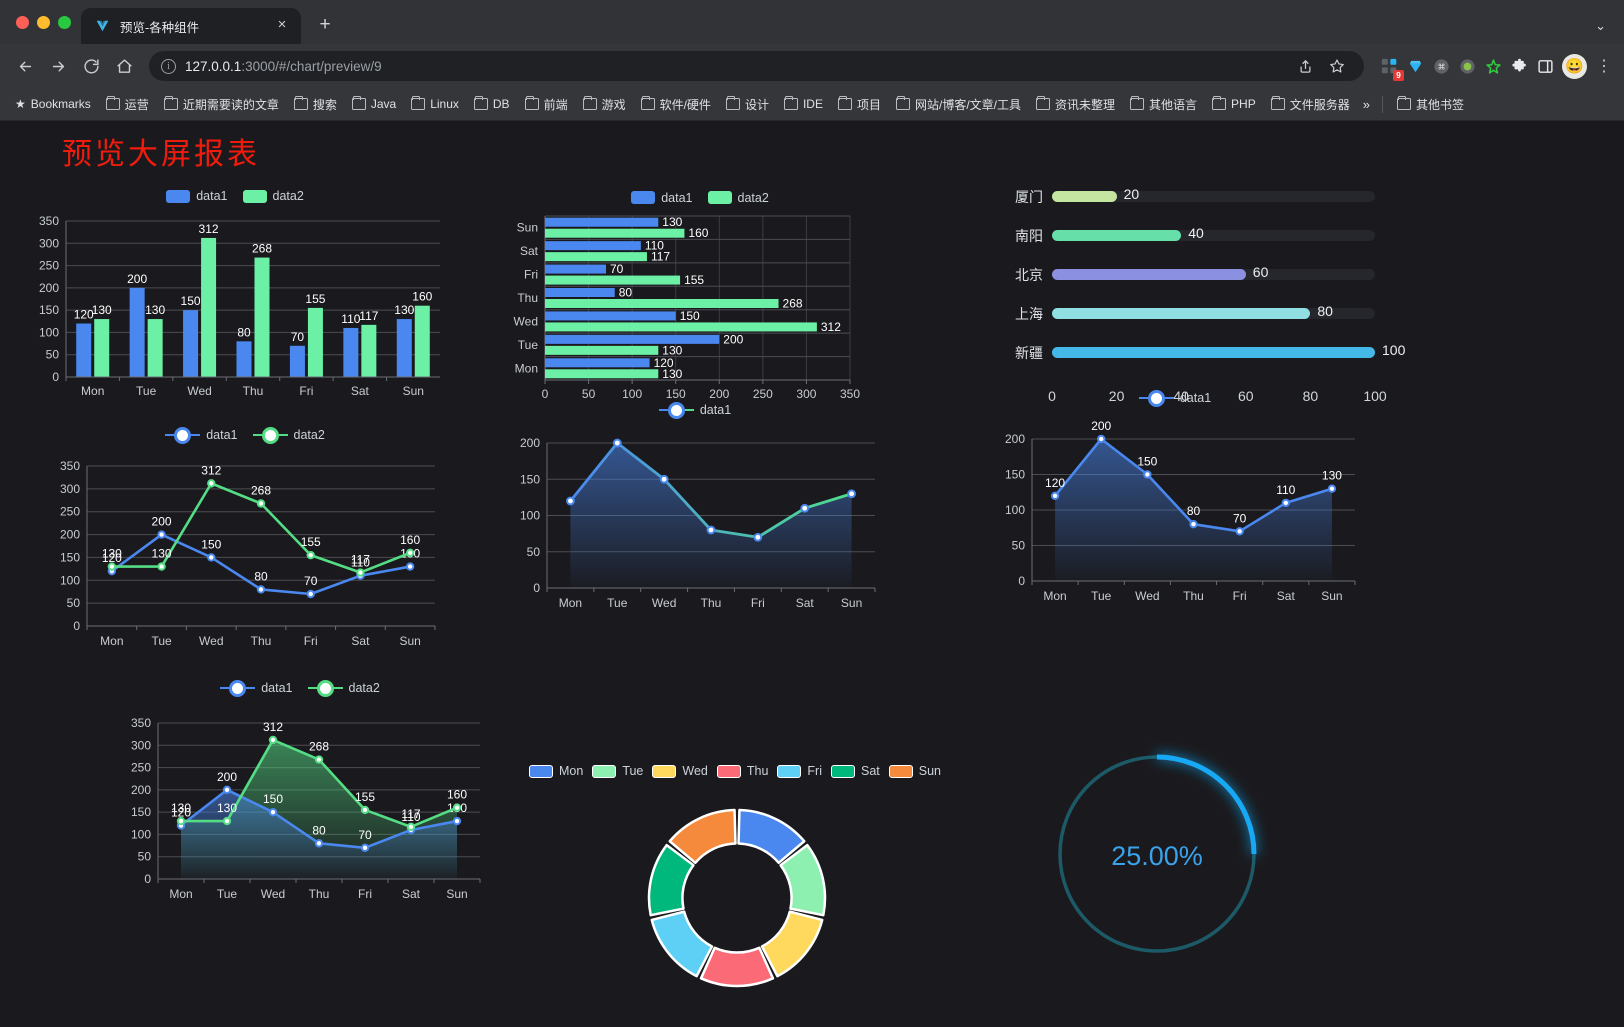  Describe the element at coordinates (617, 771) in the screenshot. I see `legend-item-tue: Tue` at that location.